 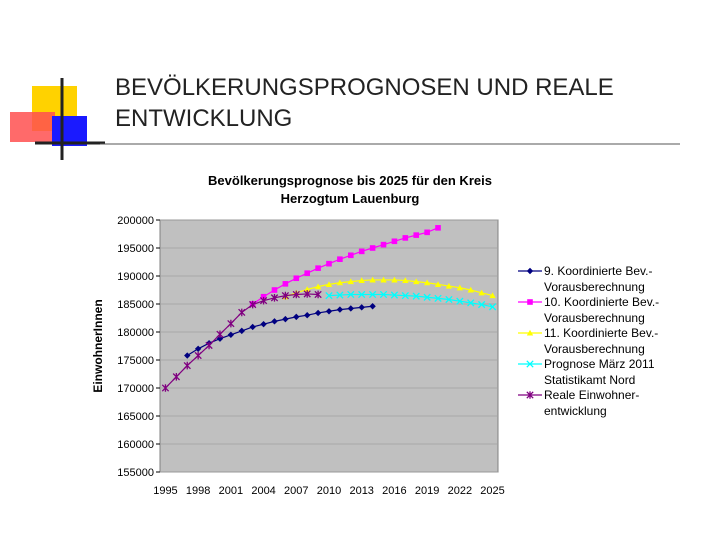 I want to click on deco-square, so click(x=32, y=127).